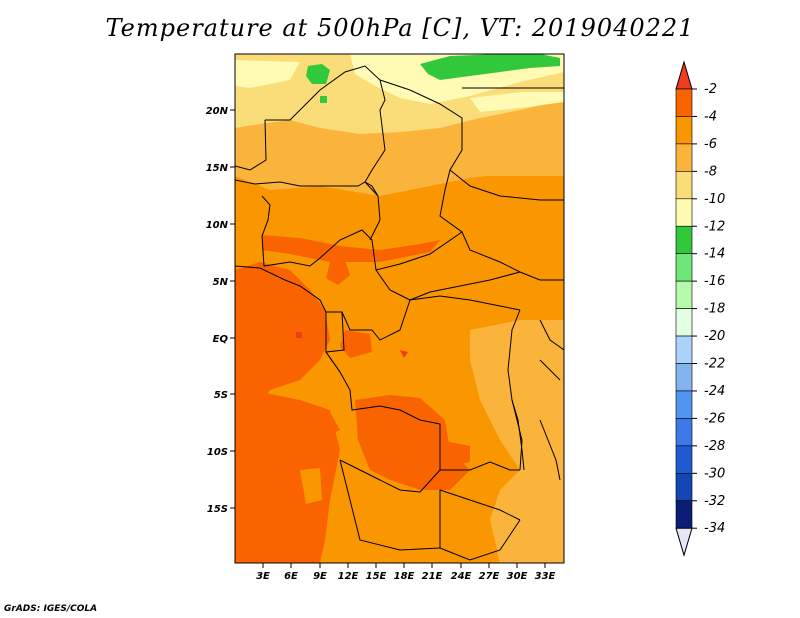 The image size is (800, 618). I want to click on border-car, so click(419, 251).